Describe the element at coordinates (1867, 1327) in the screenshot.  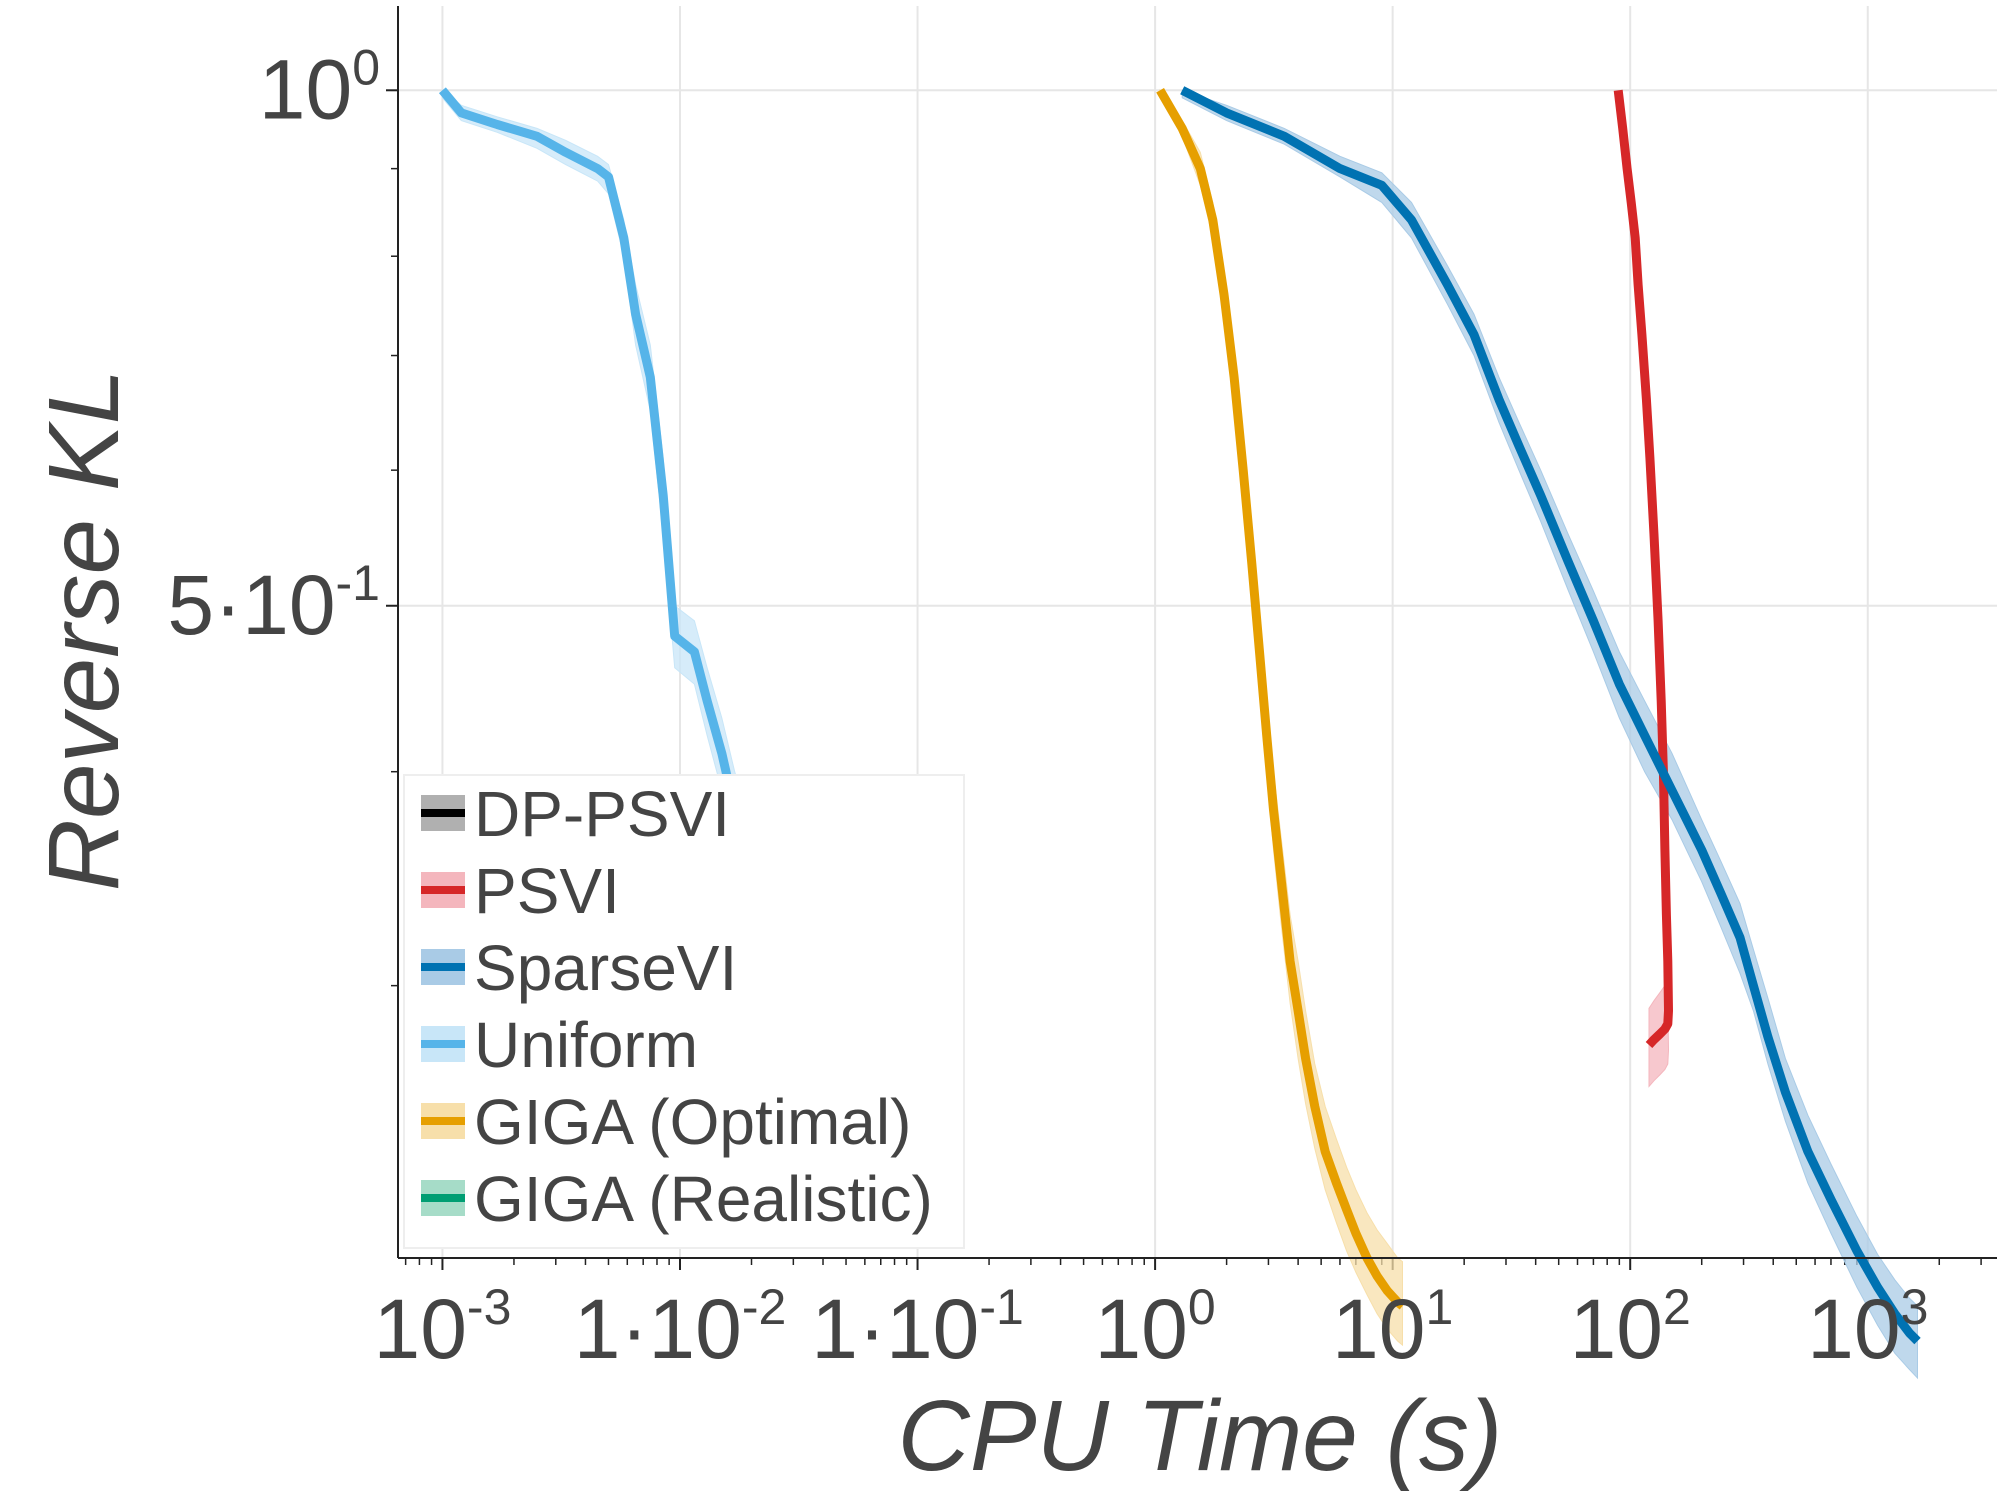
I see `x-tick-label: 10³` at that location.